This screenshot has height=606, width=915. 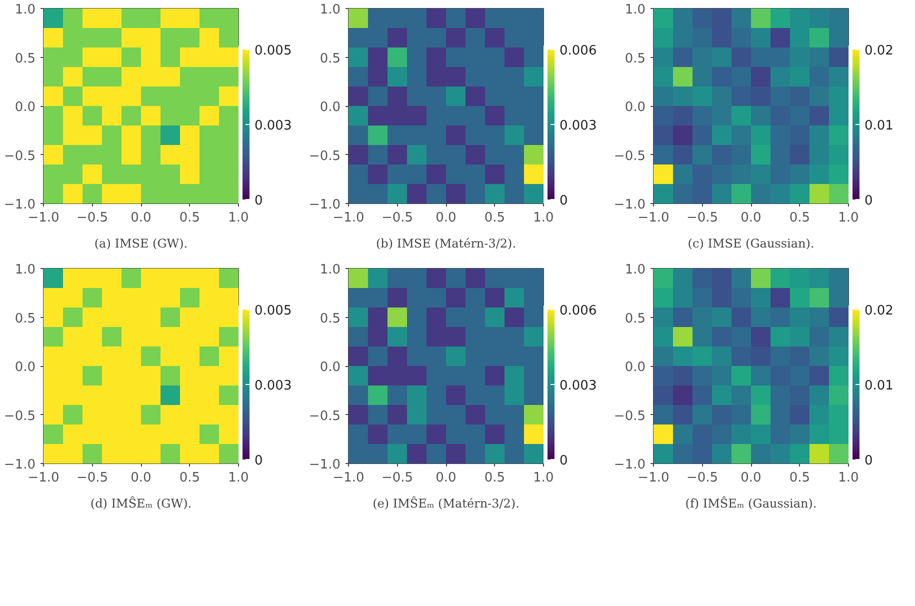 I want to click on text: (b) IMSE (Matérn-3/2)., so click(x=446, y=243).